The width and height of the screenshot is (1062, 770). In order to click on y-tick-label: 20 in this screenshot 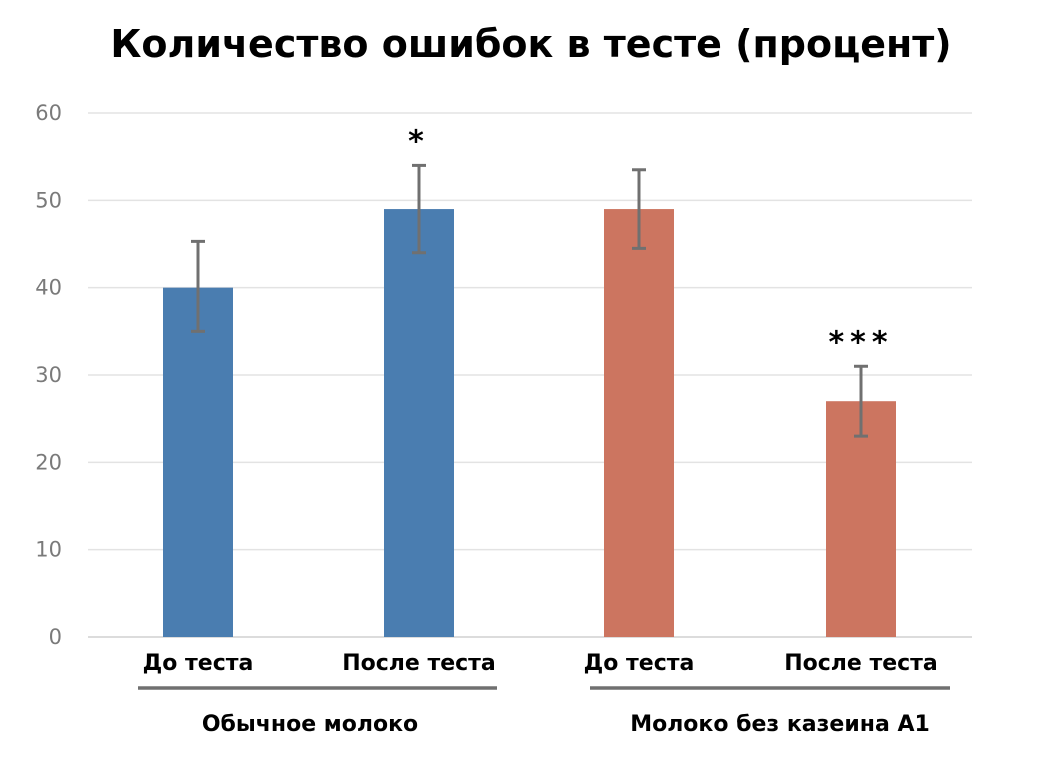, I will do `click(48, 462)`.